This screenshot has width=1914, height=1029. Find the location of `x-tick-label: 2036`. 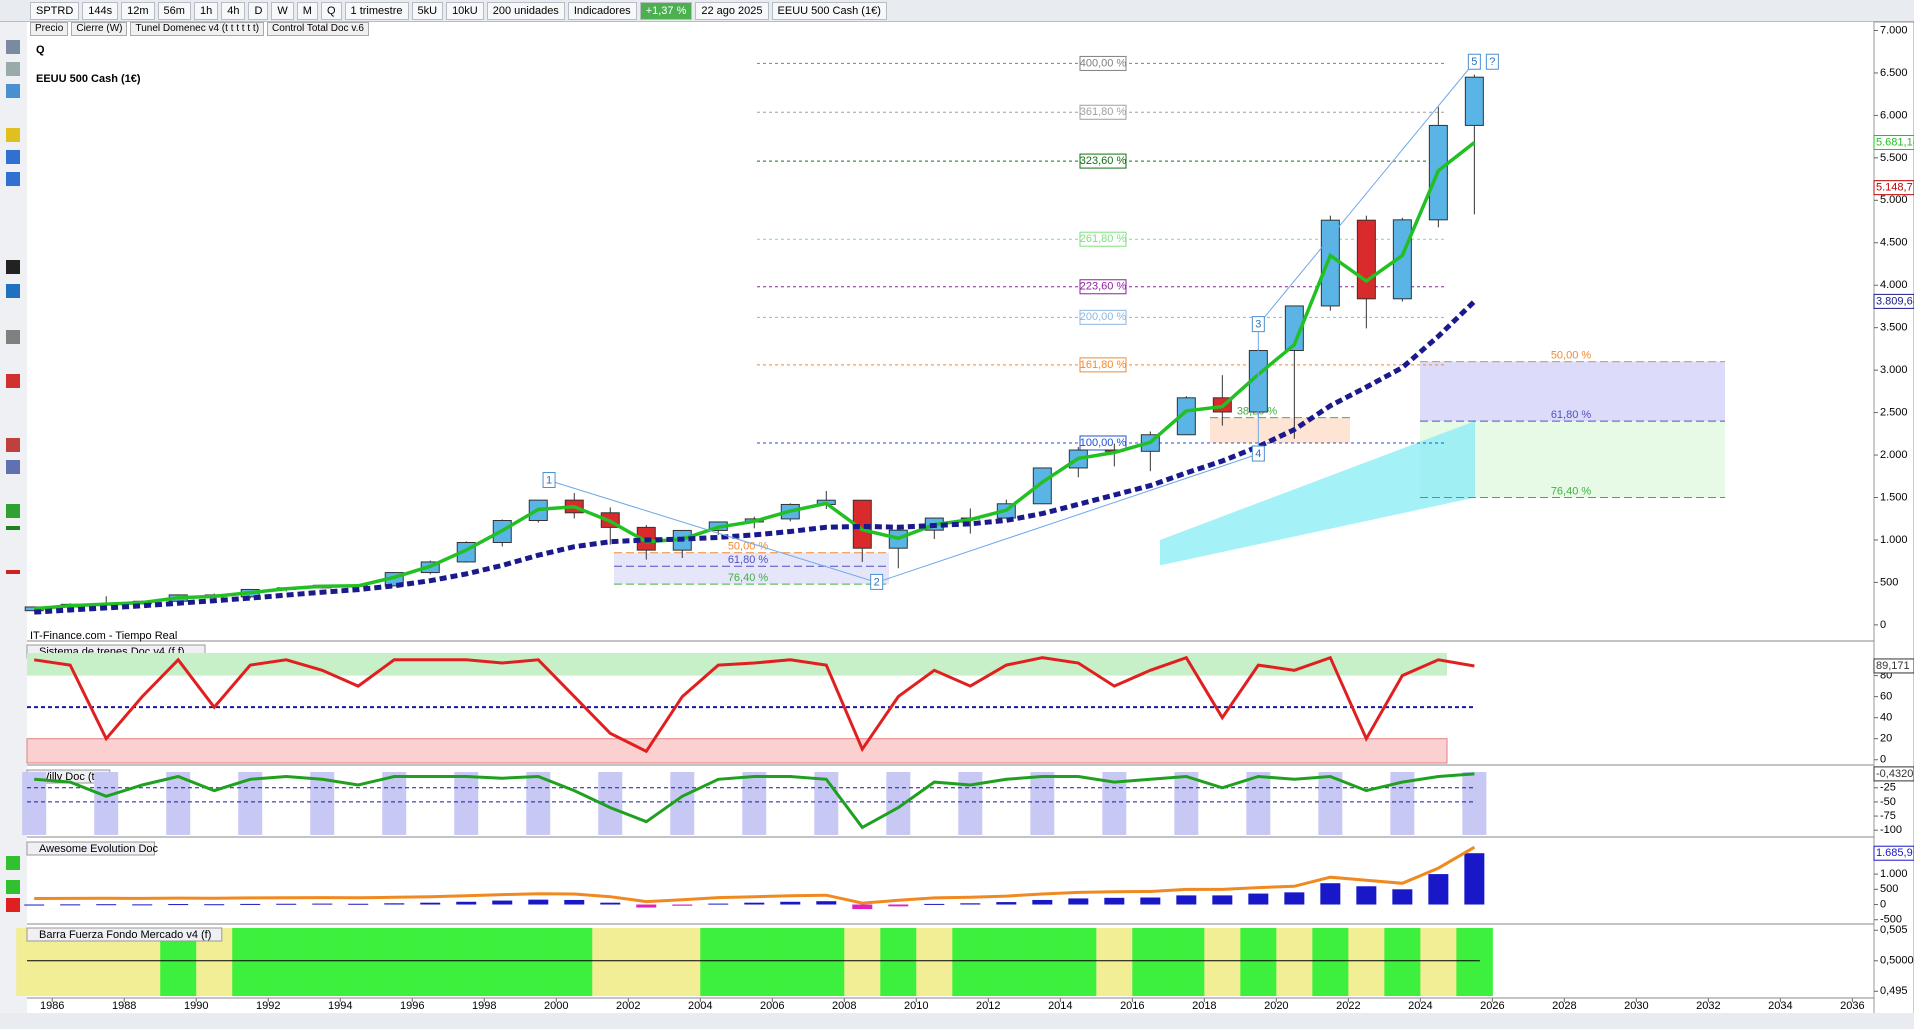

x-tick-label: 2036 is located at coordinates (1852, 1006).